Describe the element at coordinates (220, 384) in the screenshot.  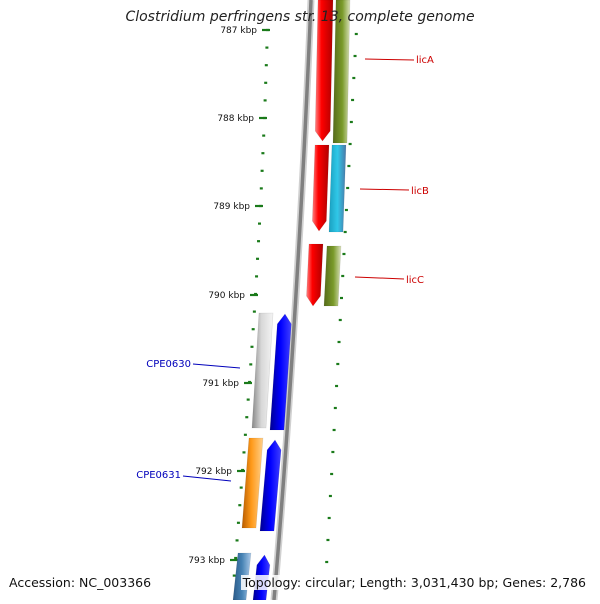
I see `scale-label: 791 kbp` at that location.